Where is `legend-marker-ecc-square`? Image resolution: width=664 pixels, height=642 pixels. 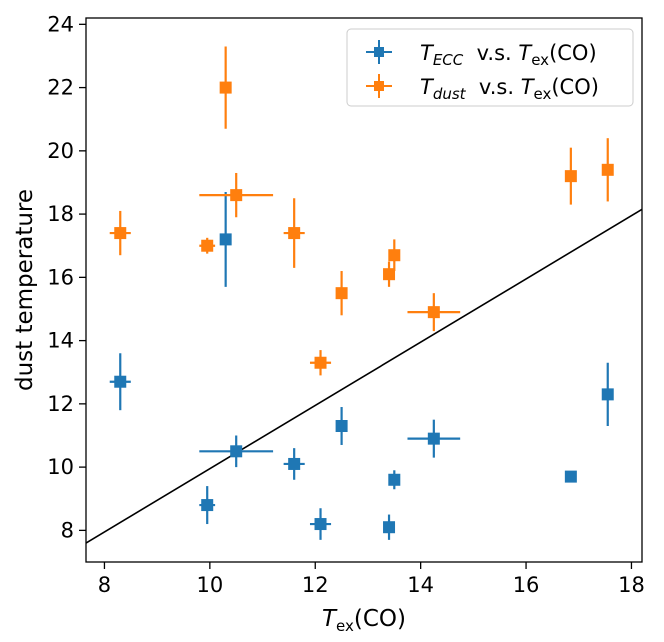
legend-marker-ecc-square is located at coordinates (379, 52).